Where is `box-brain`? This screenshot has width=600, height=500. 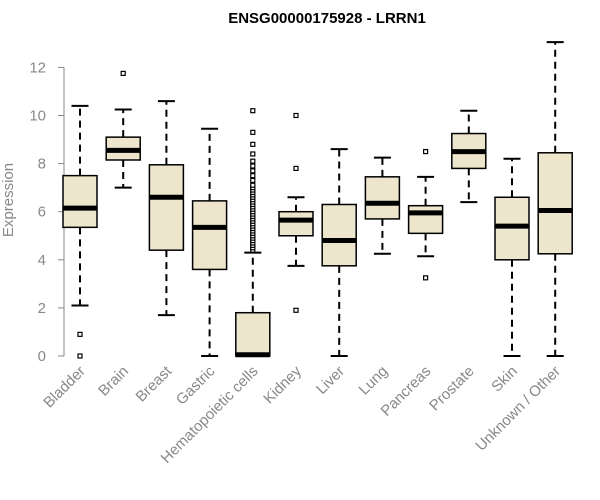
box-brain is located at coordinates (123, 129).